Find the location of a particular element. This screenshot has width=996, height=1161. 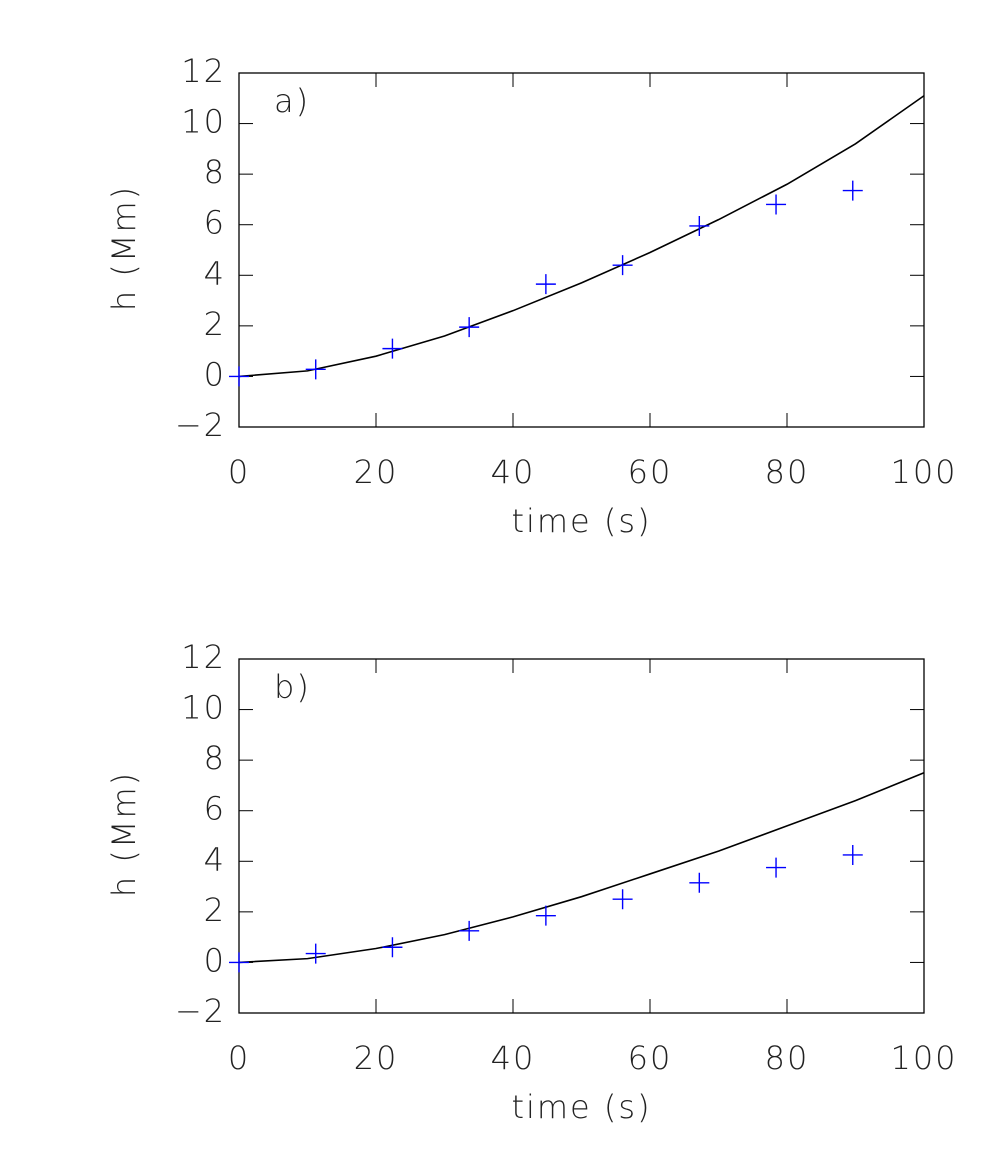

panel-label: a) is located at coordinates (292, 101).